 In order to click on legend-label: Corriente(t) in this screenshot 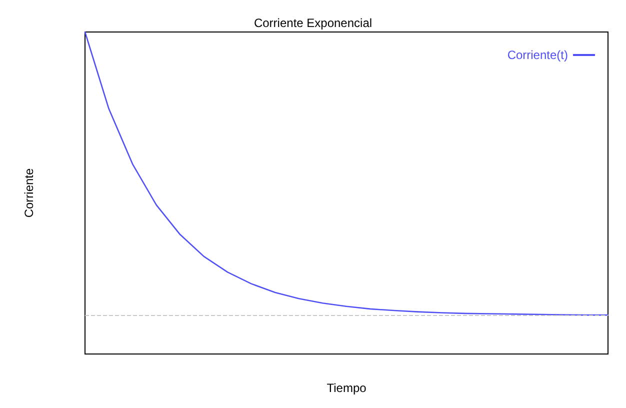, I will do `click(537, 55)`.